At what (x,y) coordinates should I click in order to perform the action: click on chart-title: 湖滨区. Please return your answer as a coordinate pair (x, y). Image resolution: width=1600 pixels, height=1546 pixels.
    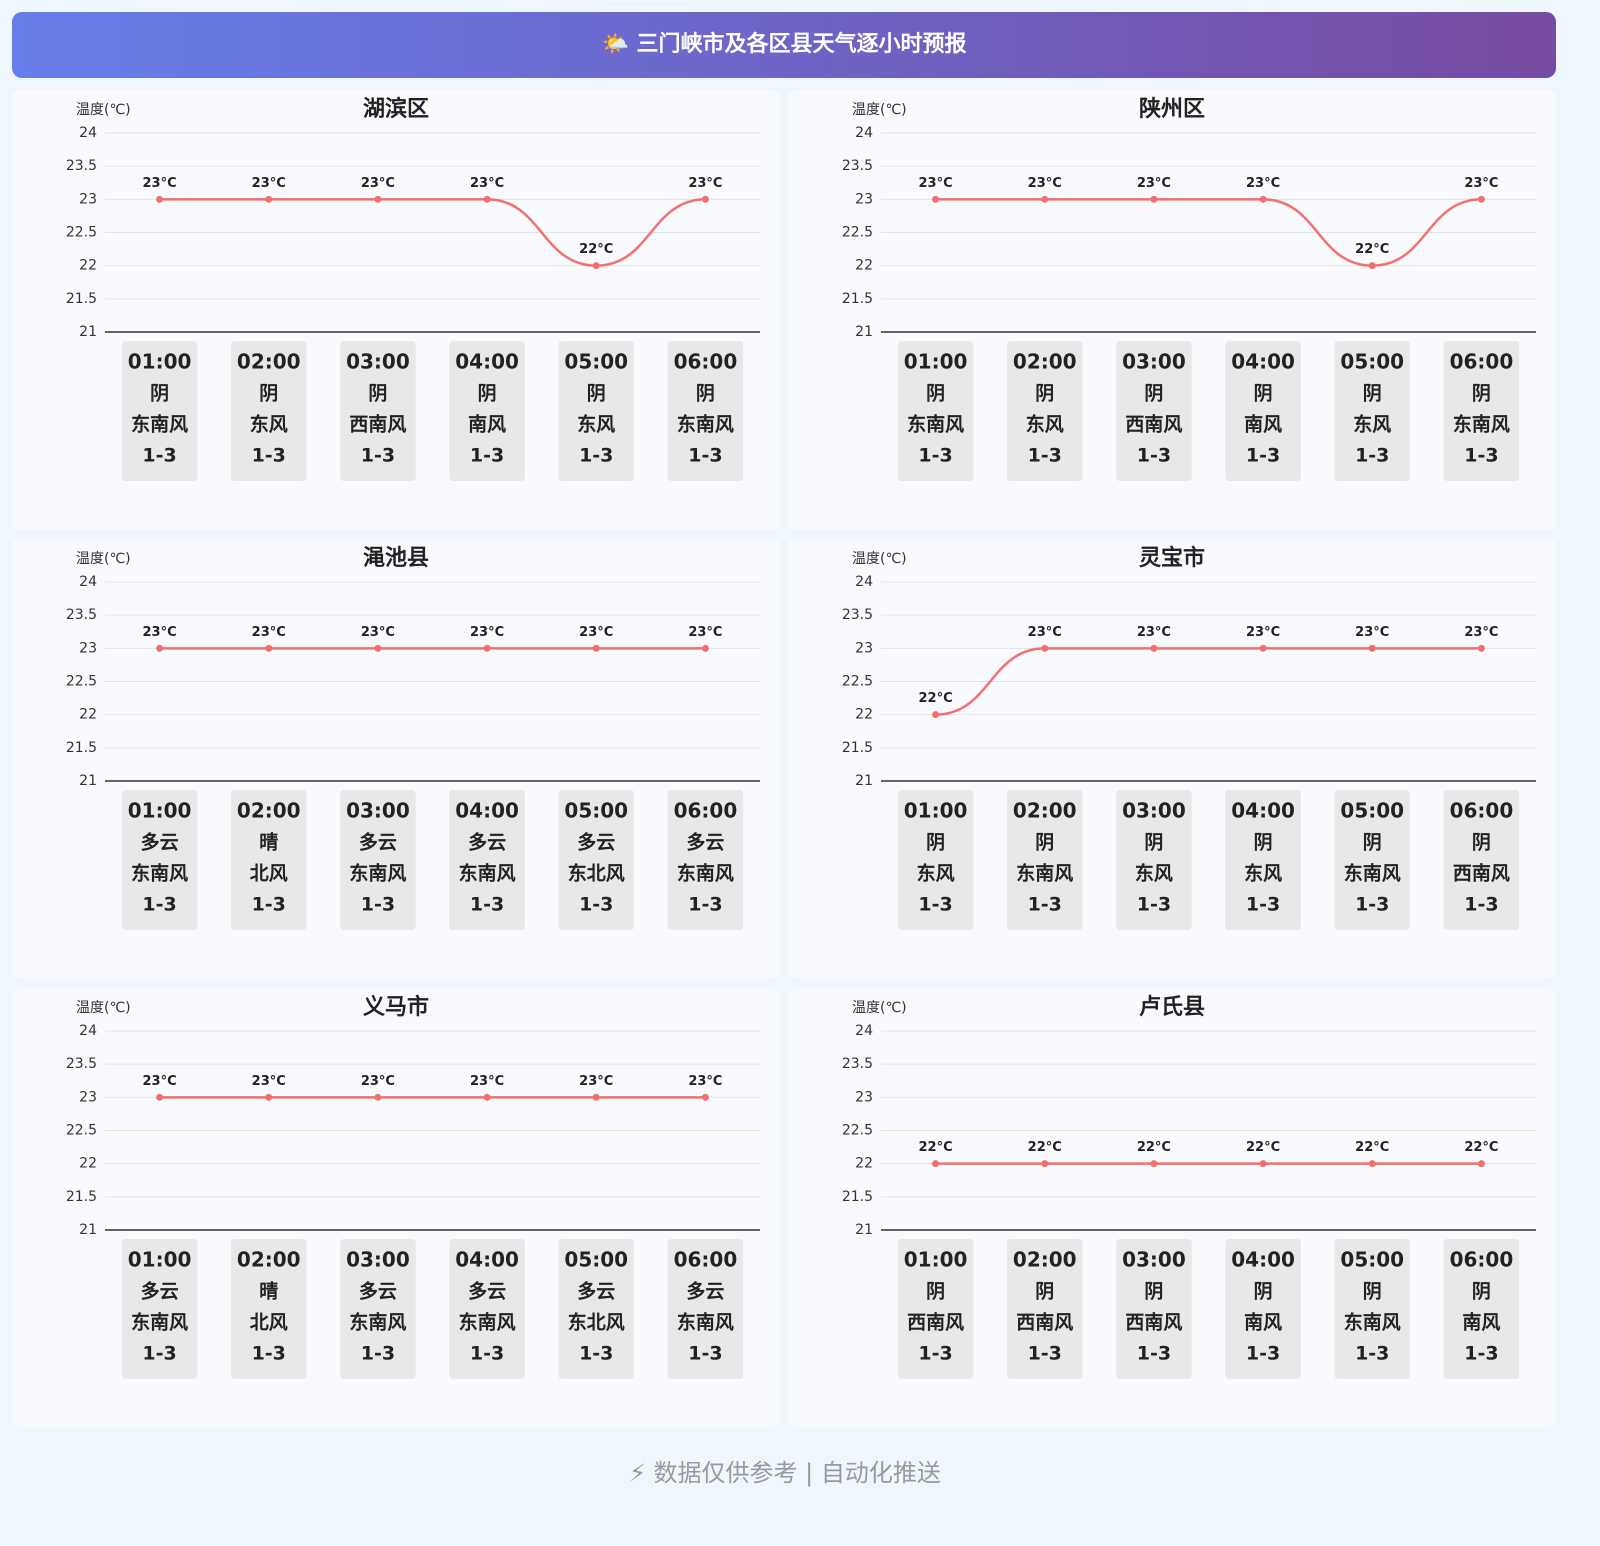
    Looking at the image, I should click on (396, 109).